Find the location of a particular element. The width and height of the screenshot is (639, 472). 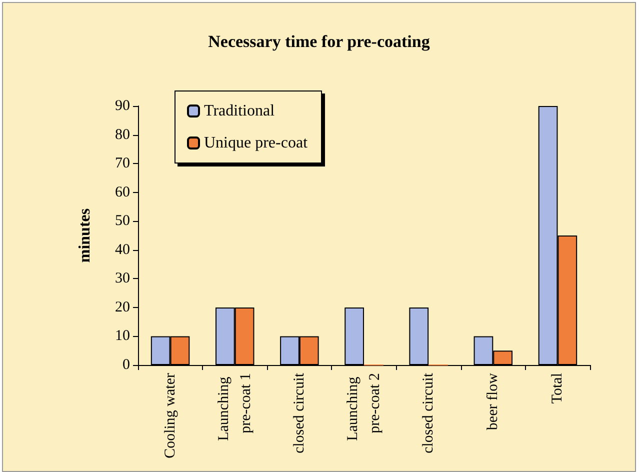

y-tick-label: 0 is located at coordinates (126, 365).